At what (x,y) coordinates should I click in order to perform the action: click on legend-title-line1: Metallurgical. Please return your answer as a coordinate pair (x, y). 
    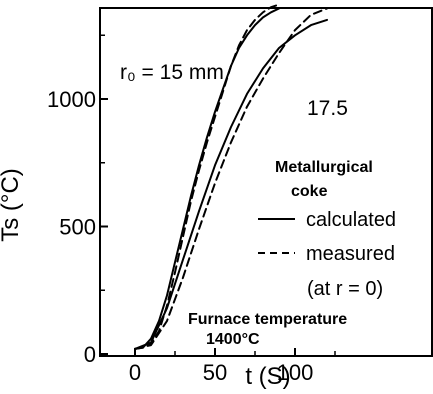
    Looking at the image, I should click on (324, 167).